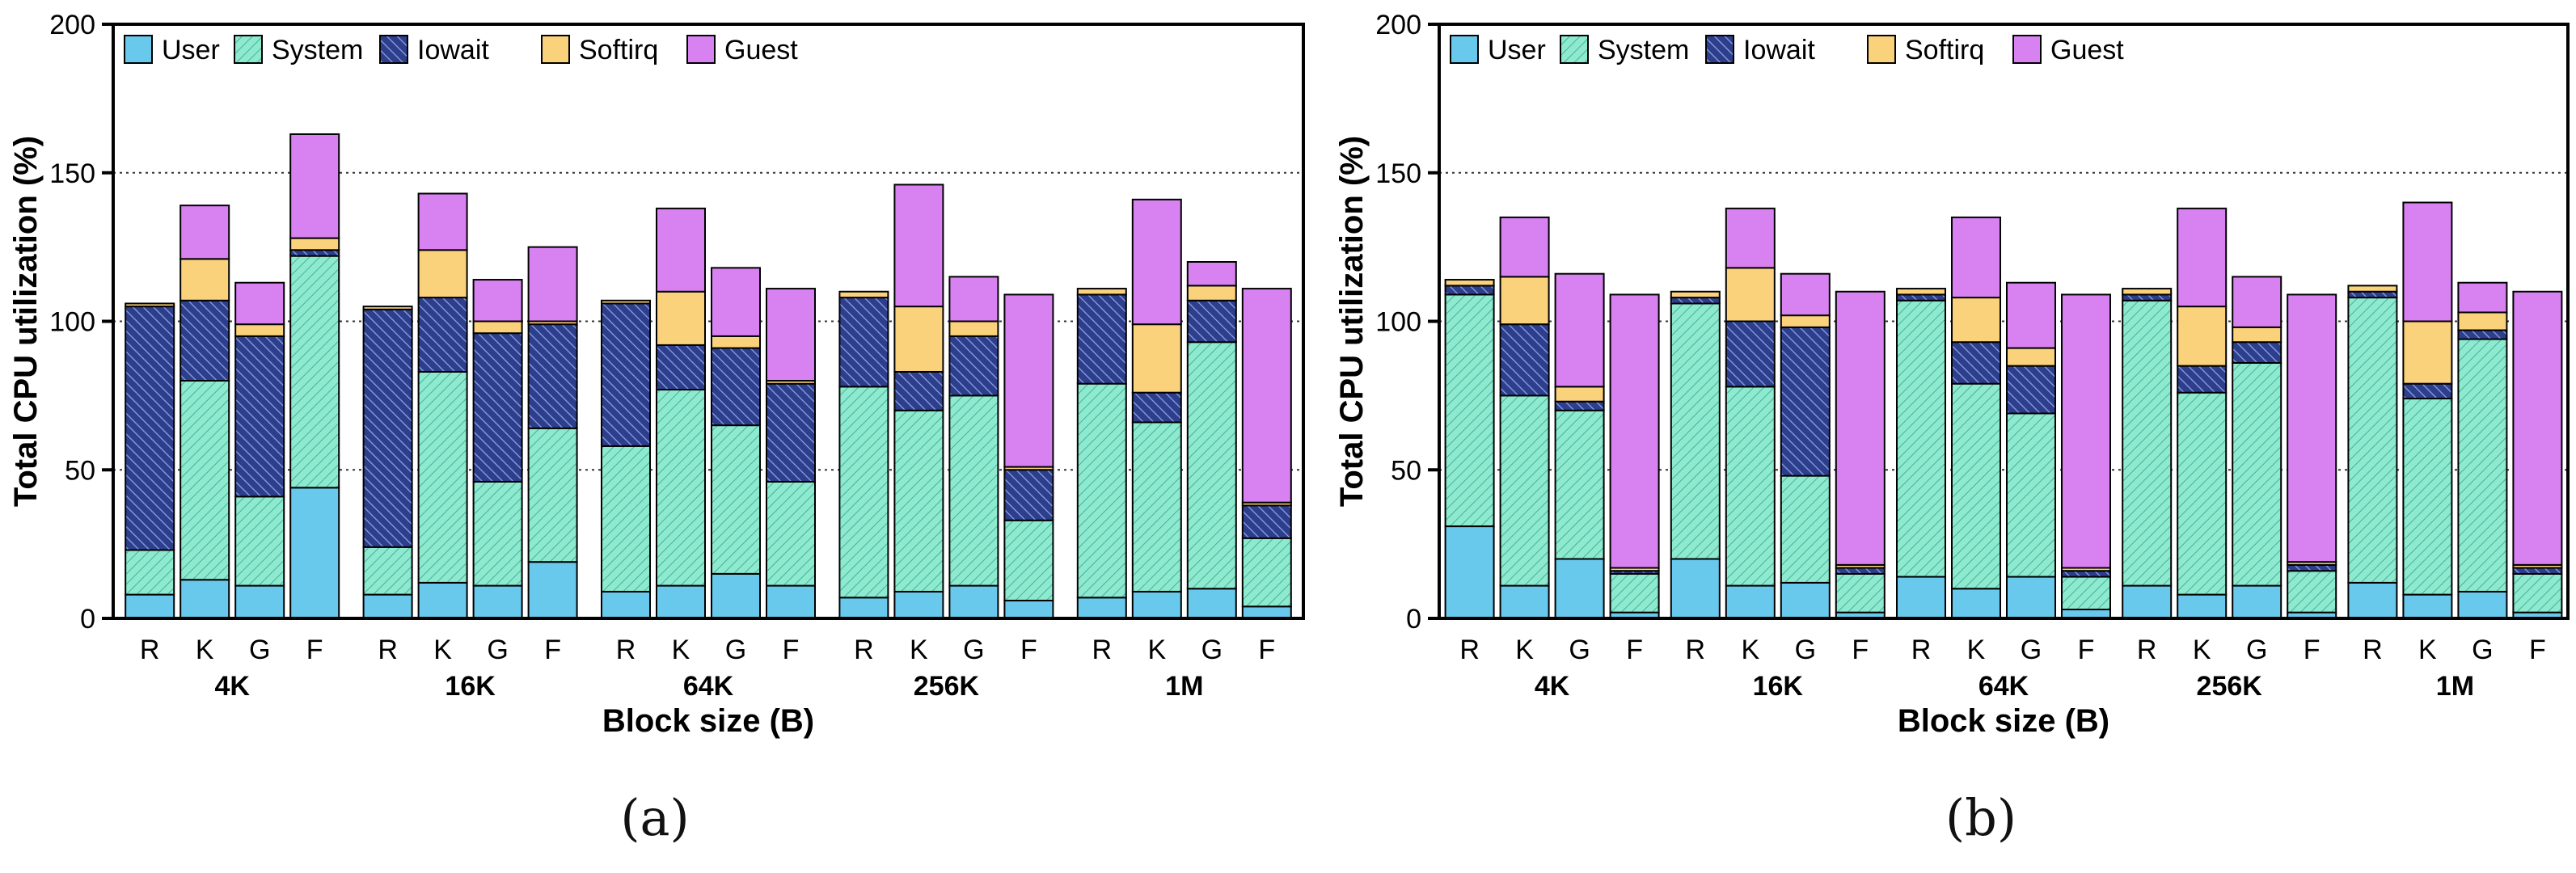 The image size is (2576, 873). What do you see at coordinates (470, 686) in the screenshot?
I see `group-label: 16K` at bounding box center [470, 686].